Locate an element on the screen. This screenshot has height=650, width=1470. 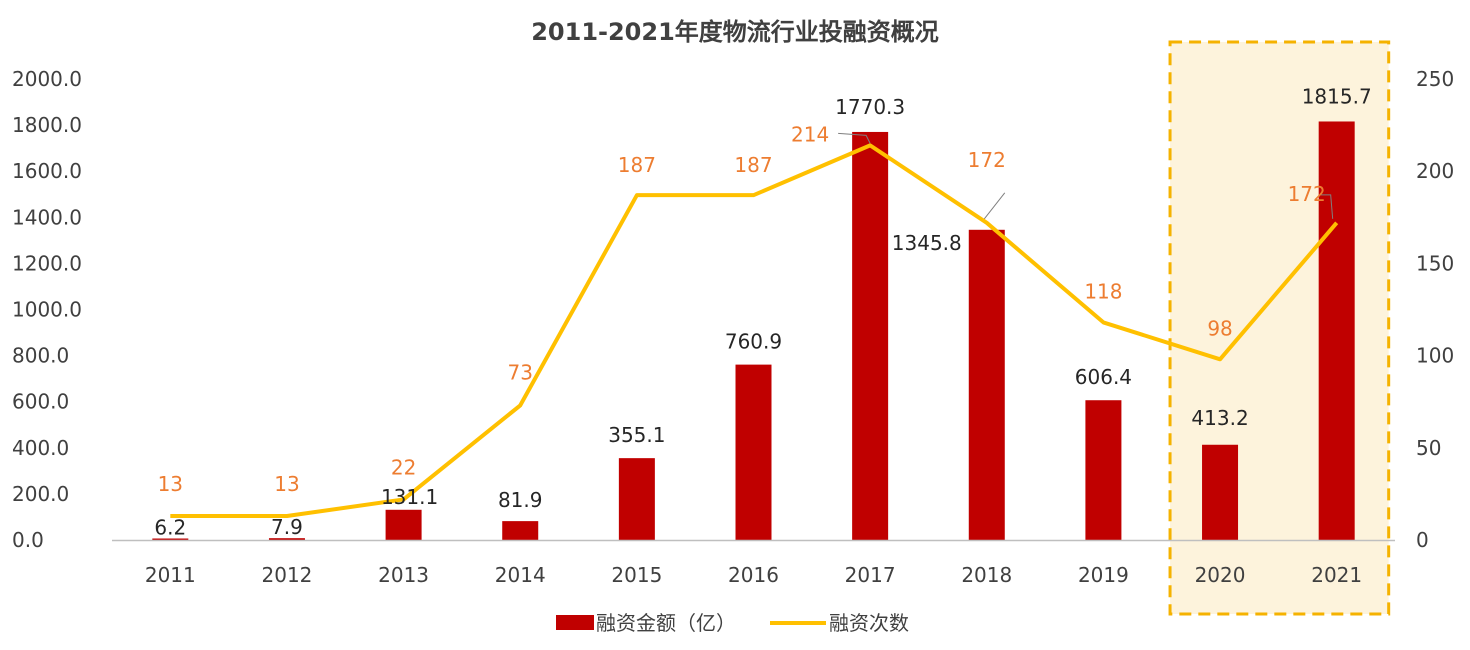
bar-data-label: 760.9 is located at coordinates (753, 342).